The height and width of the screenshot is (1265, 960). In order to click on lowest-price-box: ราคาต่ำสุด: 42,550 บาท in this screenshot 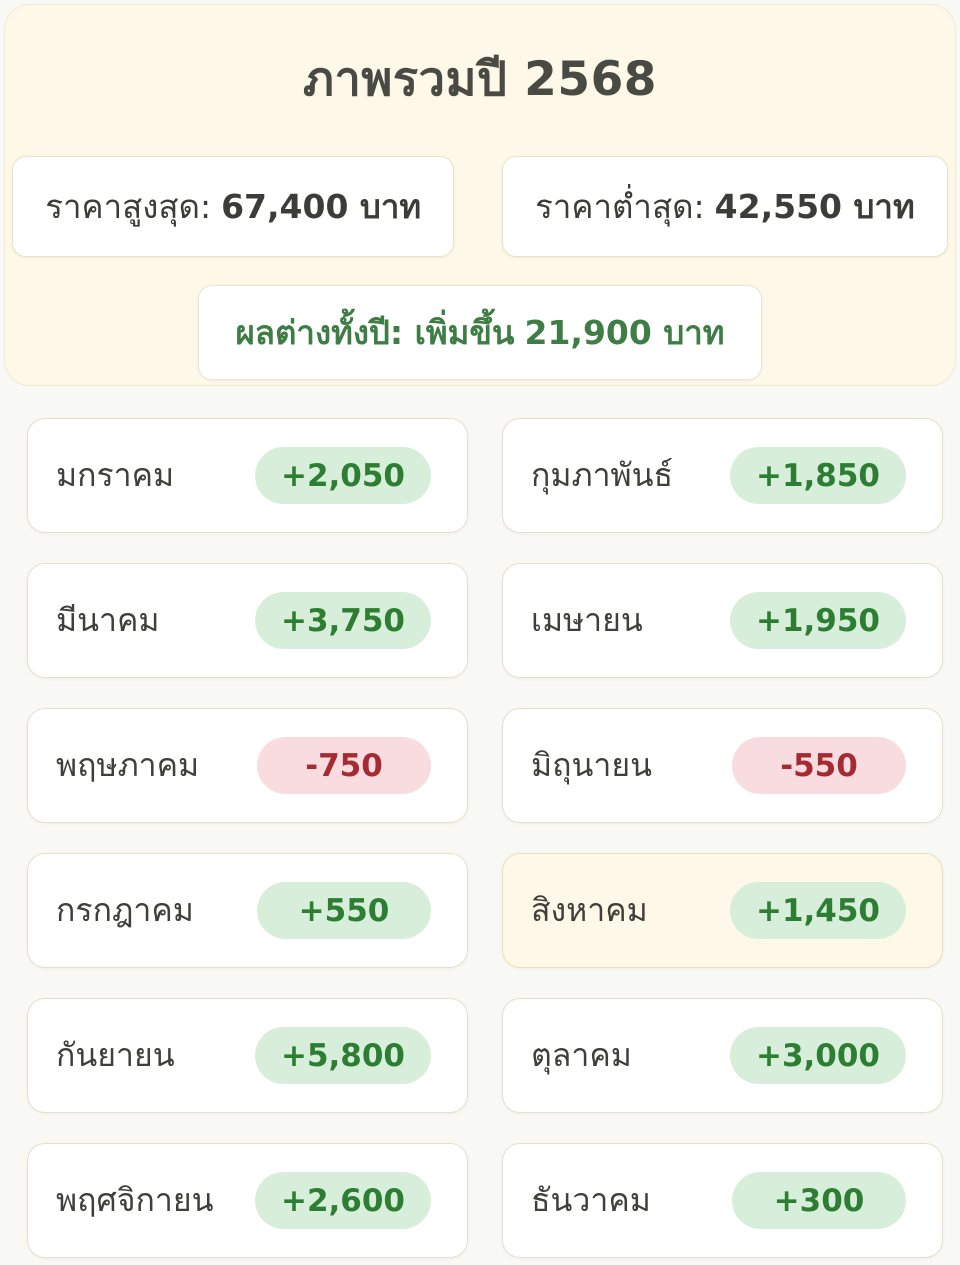, I will do `click(725, 206)`.